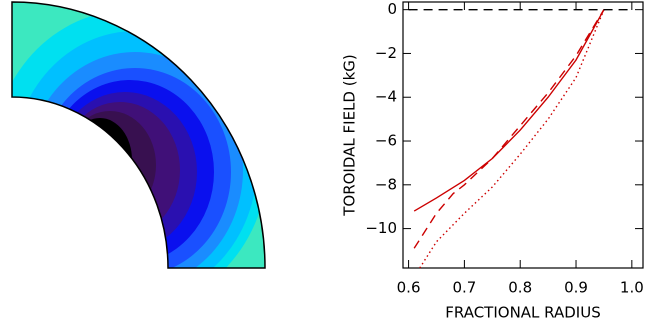 This screenshot has width=663, height=326. What do you see at coordinates (350, 135) in the screenshot?
I see `y-axis-label: TOROIDAL FIELD (kG)` at bounding box center [350, 135].